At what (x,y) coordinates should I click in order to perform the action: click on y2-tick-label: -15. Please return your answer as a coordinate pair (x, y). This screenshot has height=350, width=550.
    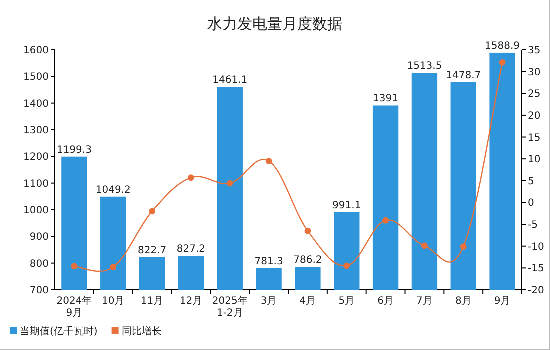
    Looking at the image, I should click on (536, 269).